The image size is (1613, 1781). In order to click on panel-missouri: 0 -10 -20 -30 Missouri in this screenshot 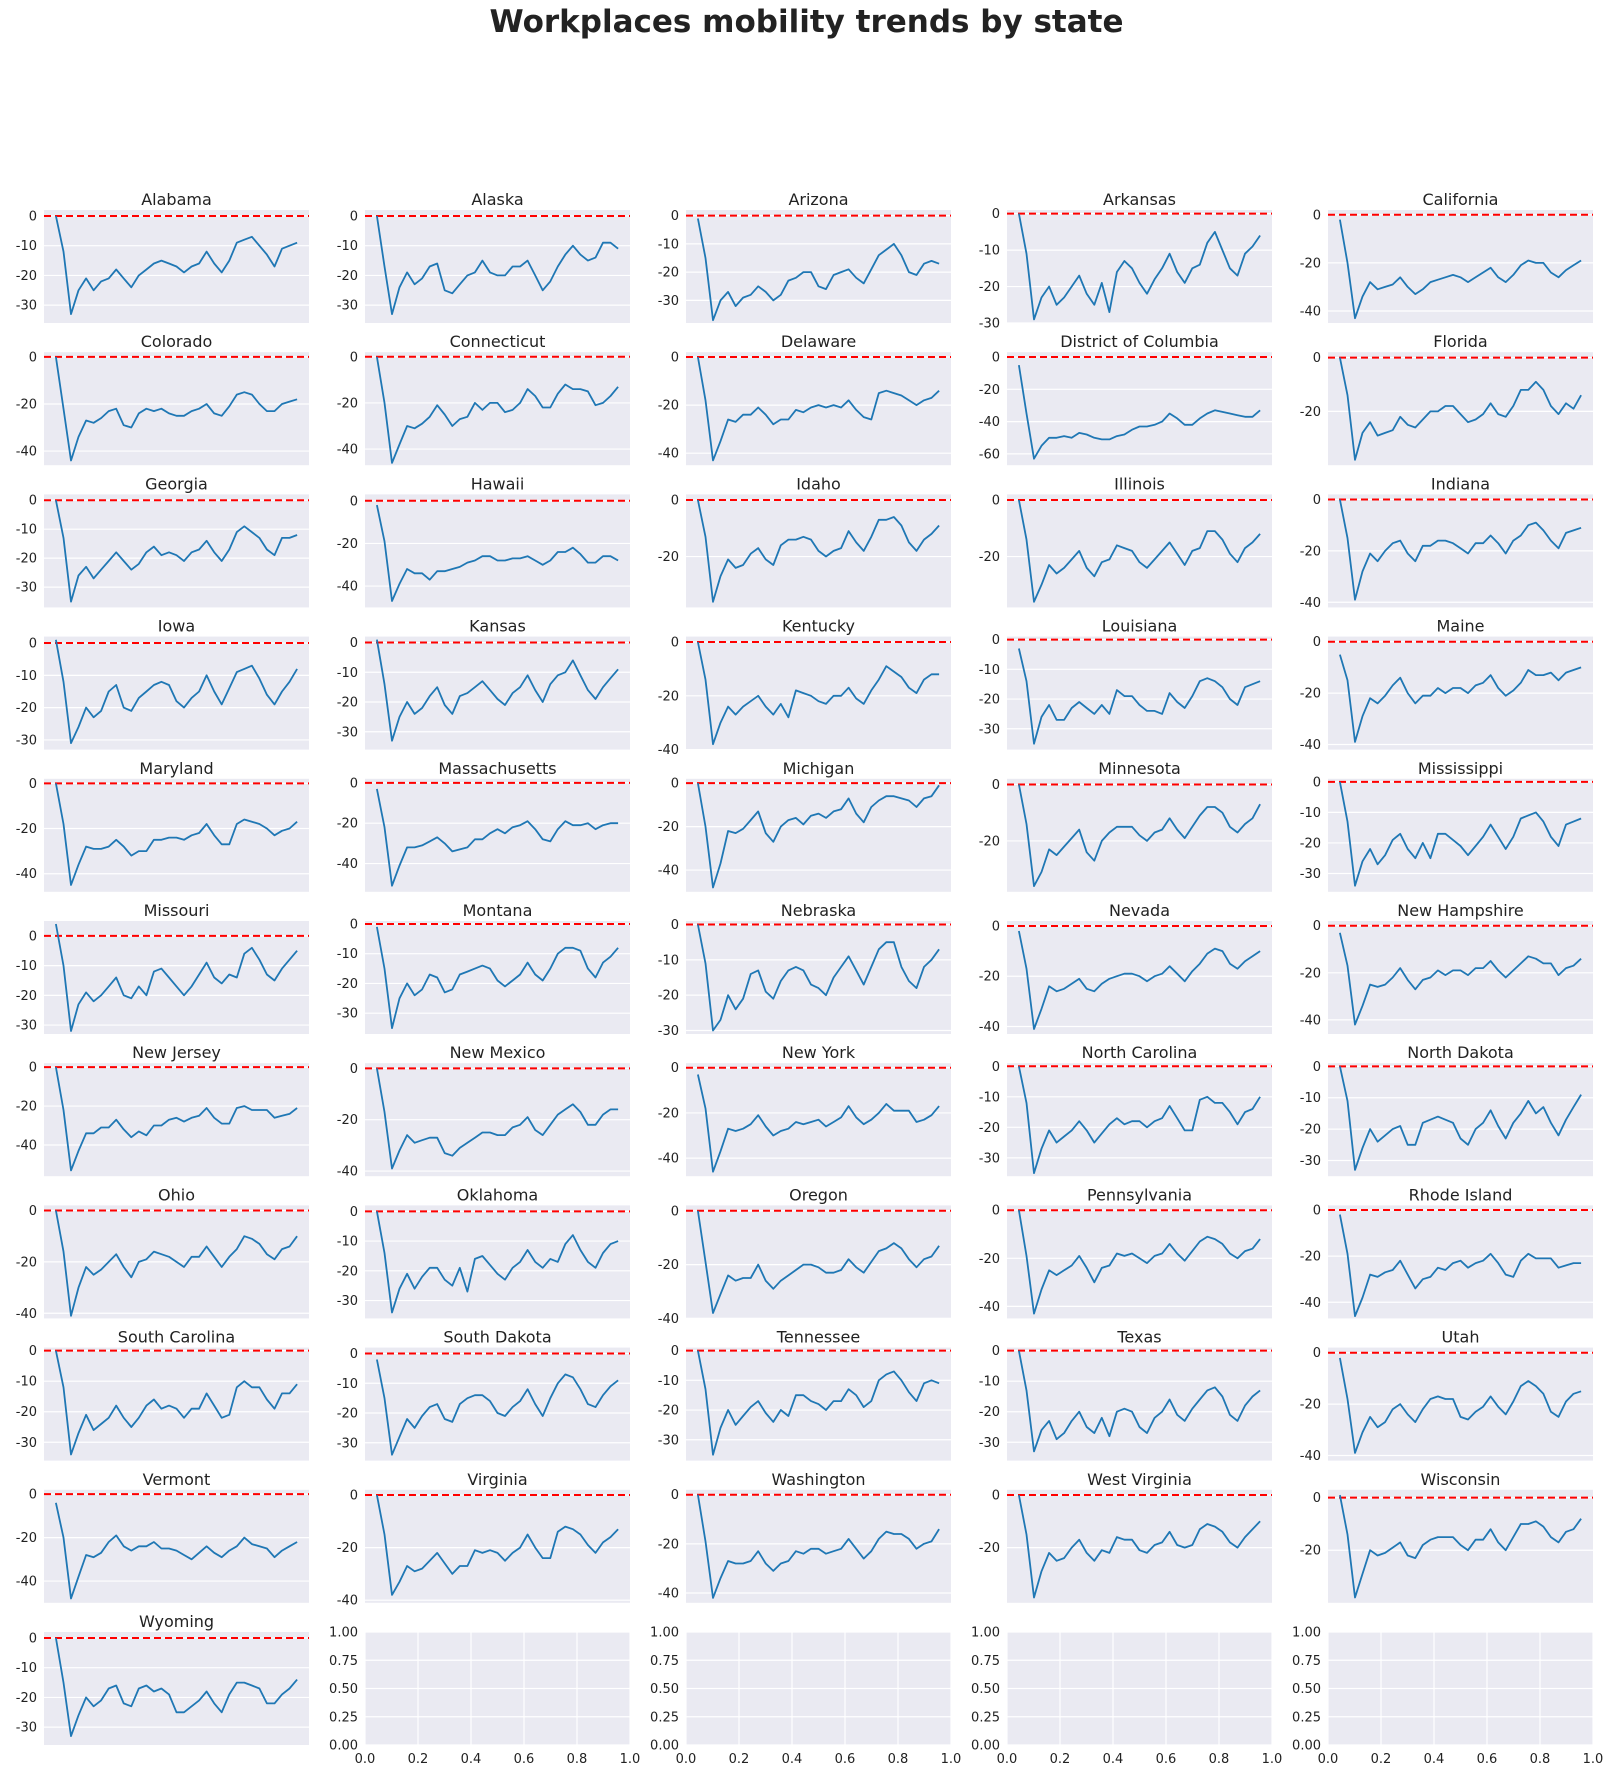, I will do `click(162, 967)`.